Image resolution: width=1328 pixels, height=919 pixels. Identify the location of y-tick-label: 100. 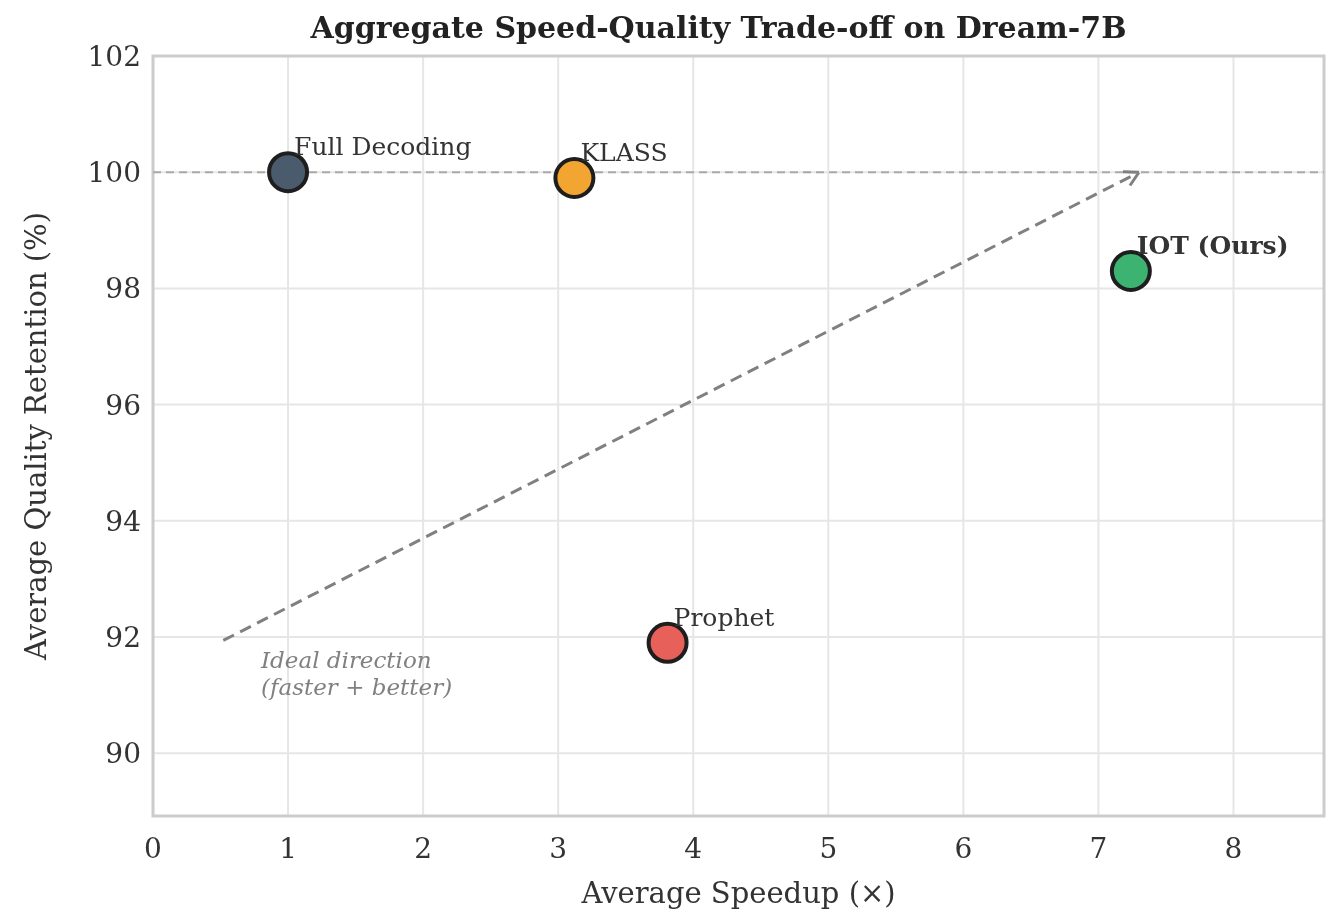
(114, 173).